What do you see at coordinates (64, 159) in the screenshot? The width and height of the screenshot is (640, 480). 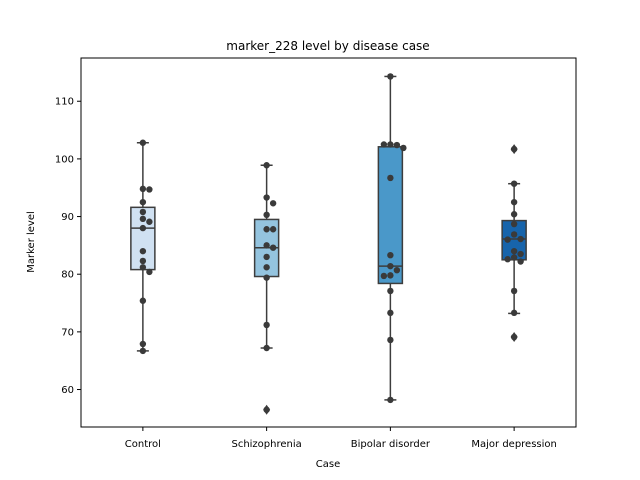 I see `y-tick-label: 100` at bounding box center [64, 159].